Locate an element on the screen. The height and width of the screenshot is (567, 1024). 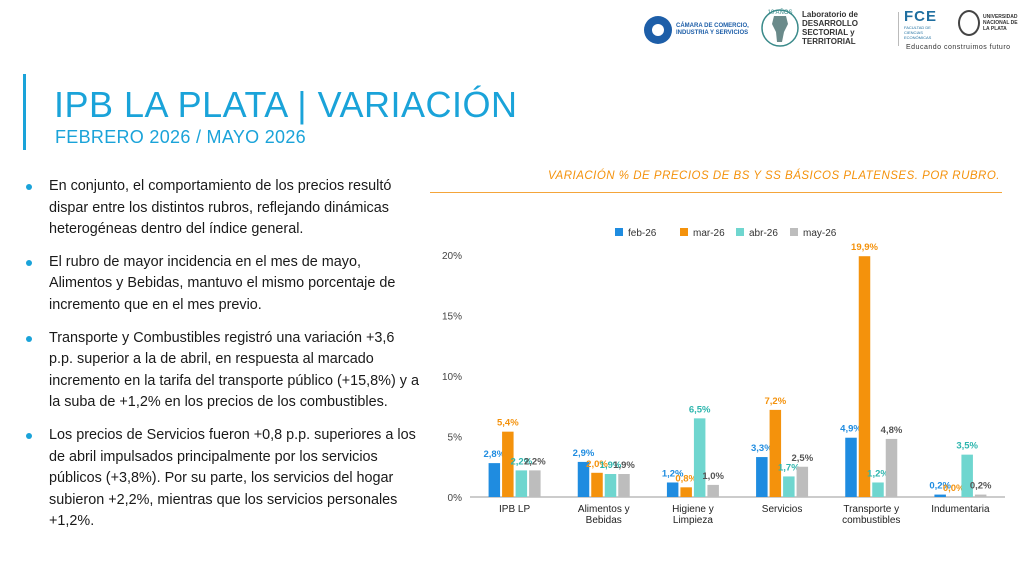
data-label: 3,5% is located at coordinates (967, 446).